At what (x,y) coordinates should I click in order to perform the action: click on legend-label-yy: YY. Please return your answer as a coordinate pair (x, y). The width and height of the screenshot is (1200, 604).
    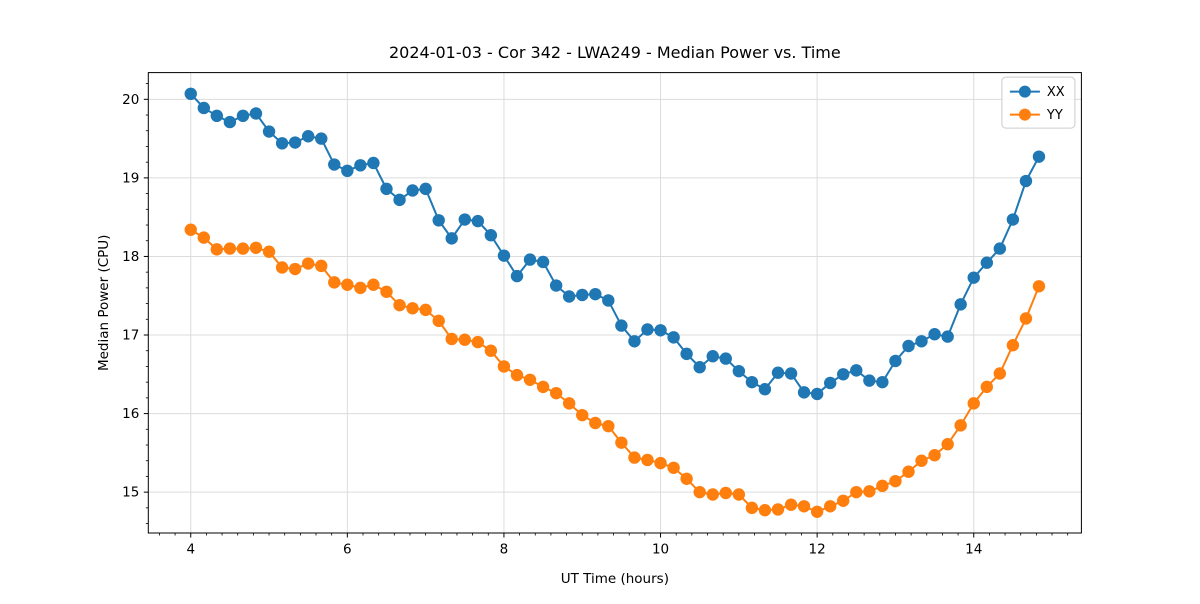
    Looking at the image, I should click on (1054, 115).